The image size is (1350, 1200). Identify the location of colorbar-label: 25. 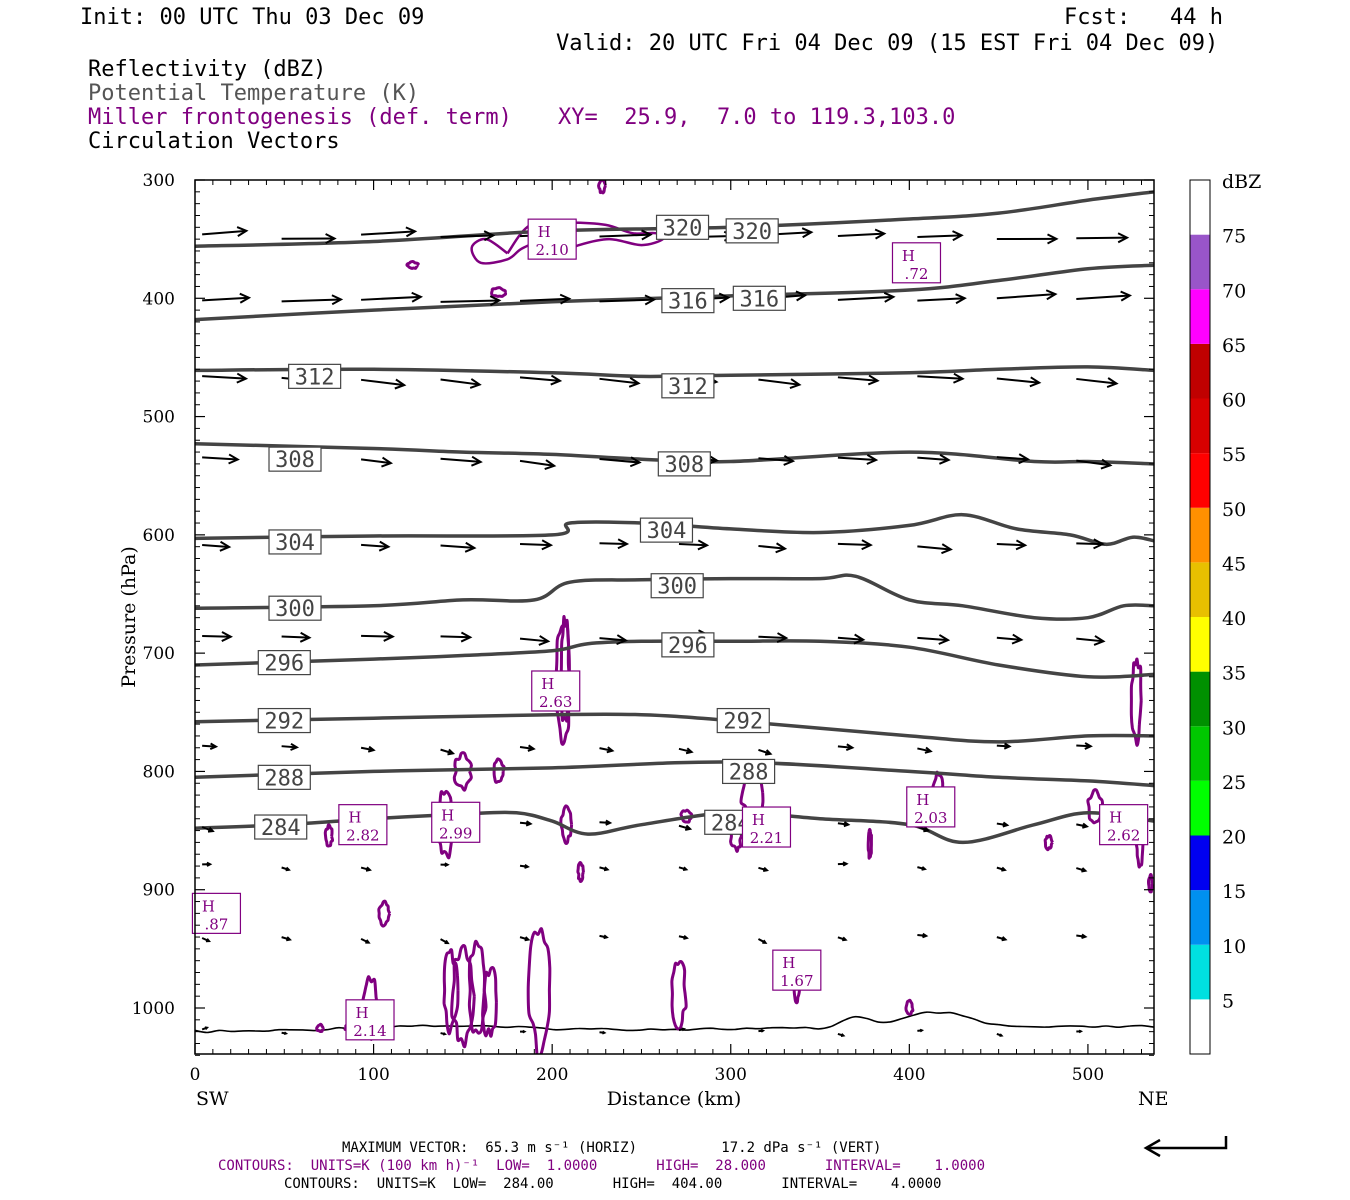
(1234, 783).